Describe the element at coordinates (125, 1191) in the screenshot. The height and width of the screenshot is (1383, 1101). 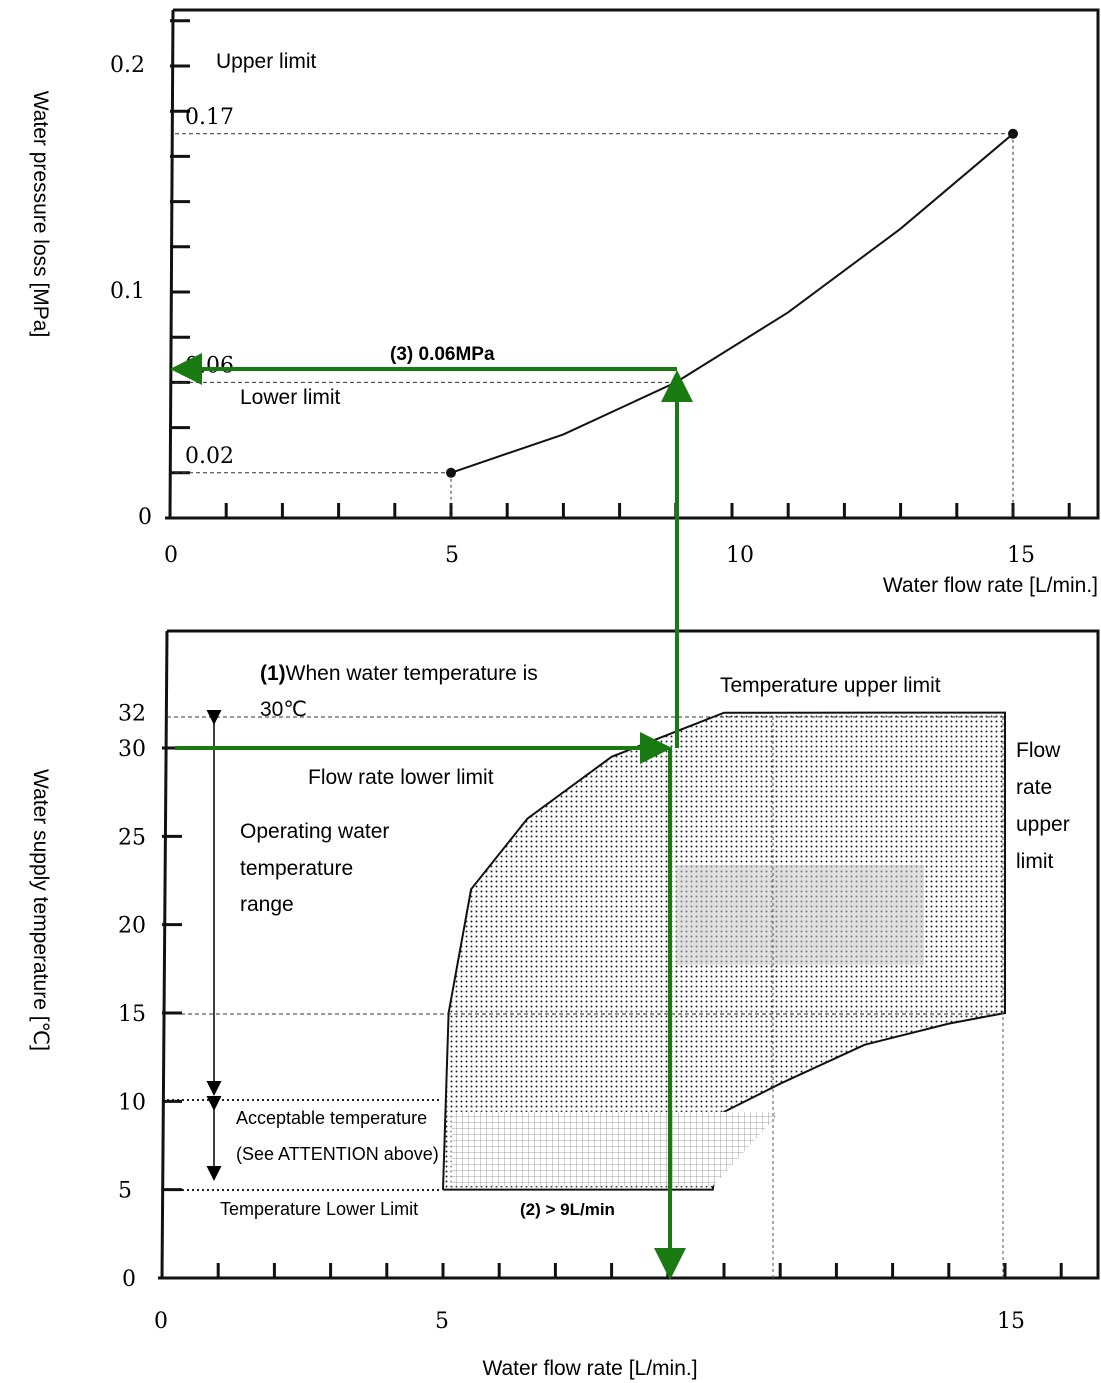
I see `bottom-y-tick-label: 5` at that location.